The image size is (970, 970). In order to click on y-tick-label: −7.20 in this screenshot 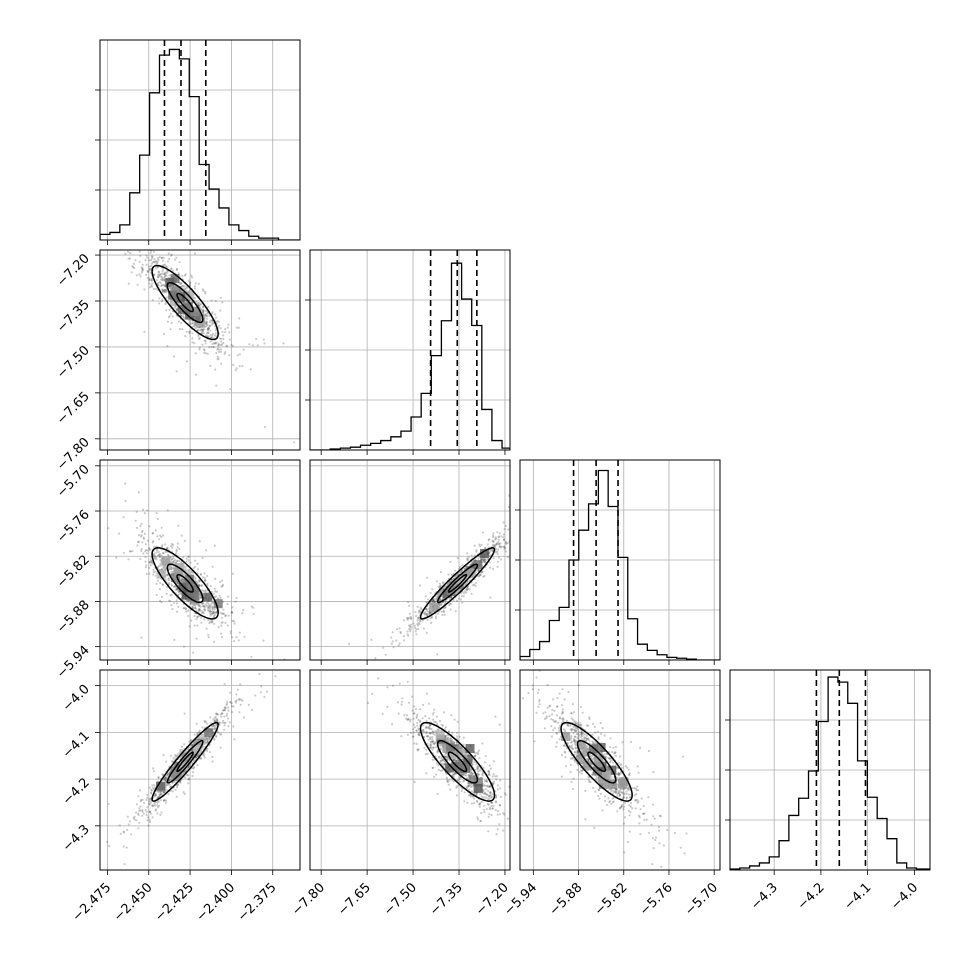, I will do `click(73, 270)`.